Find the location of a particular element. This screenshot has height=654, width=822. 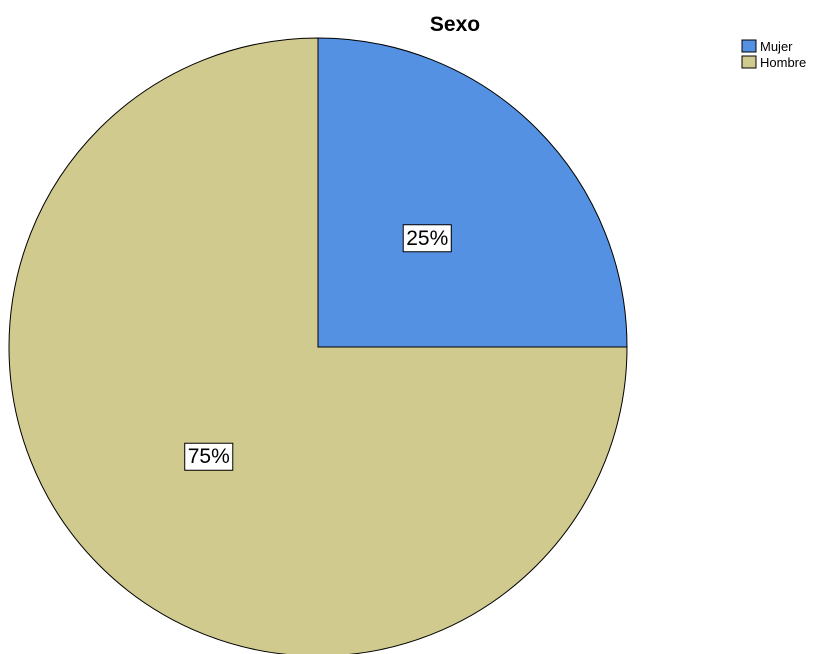

chart-title: Sexo is located at coordinates (455, 24).